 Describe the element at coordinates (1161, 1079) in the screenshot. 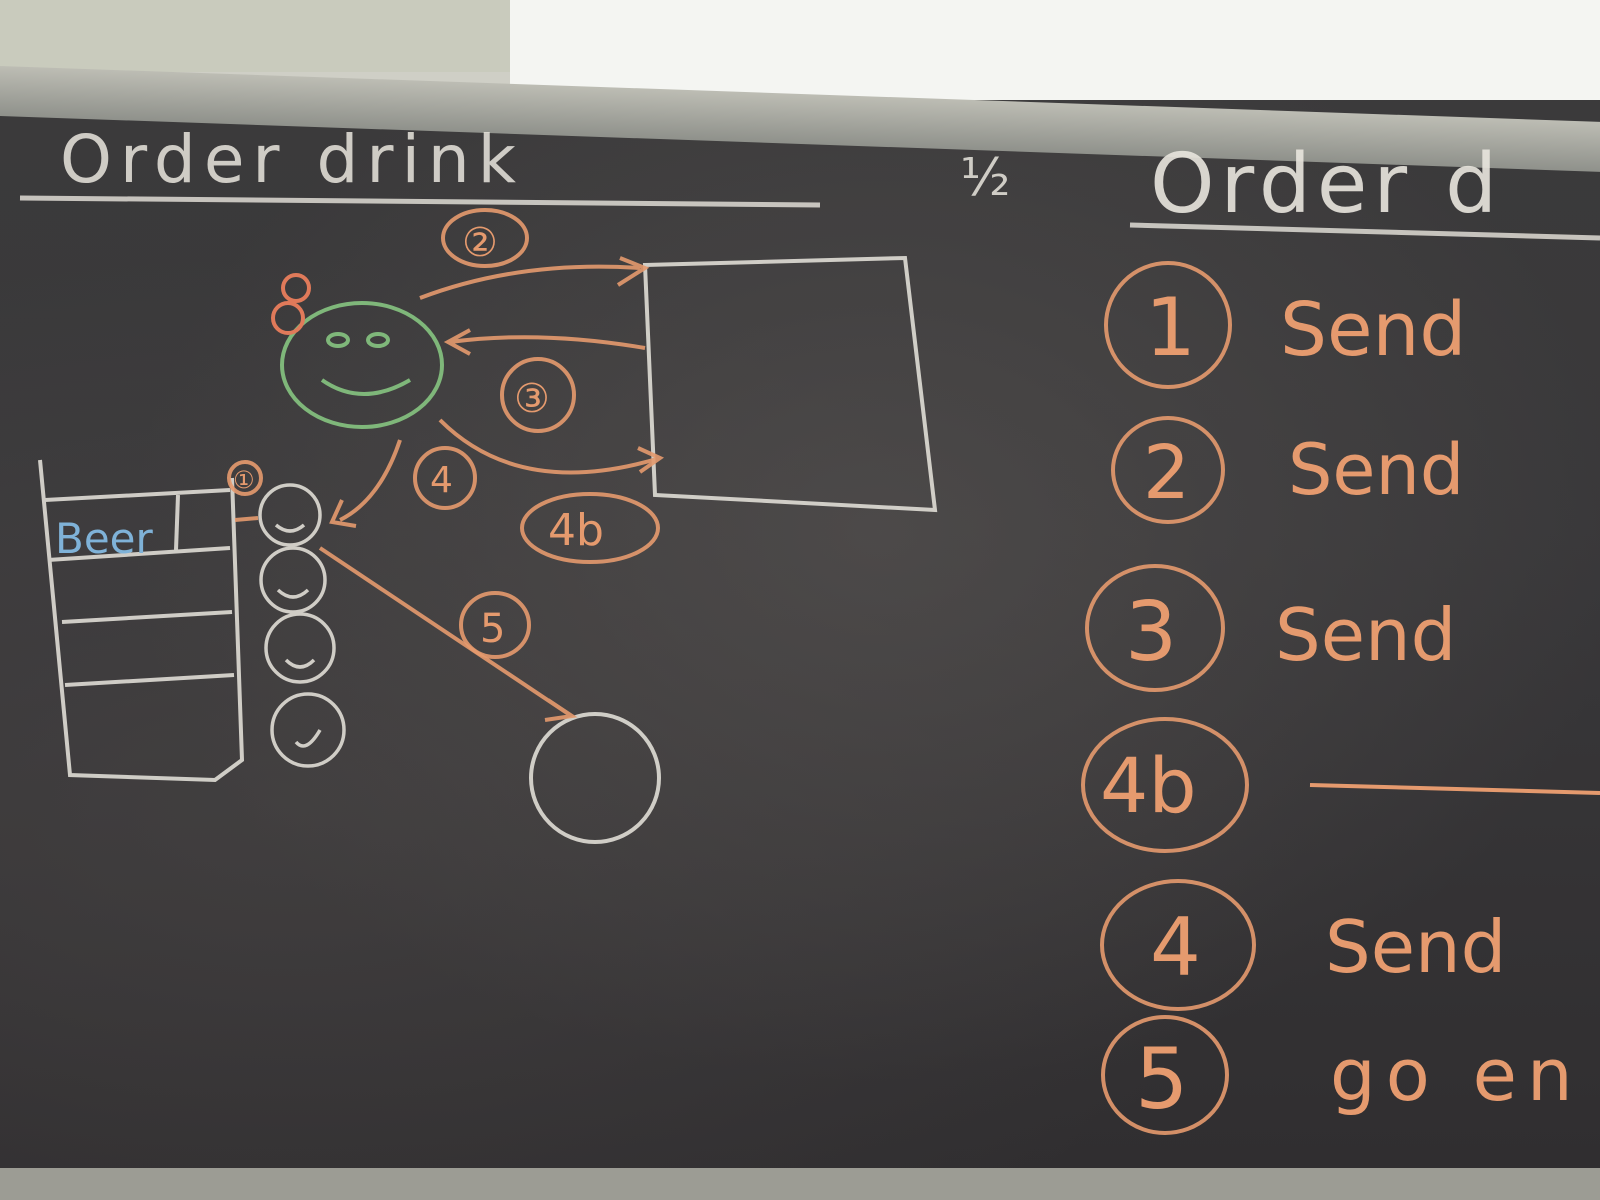

I see `step-5-num: 5` at that location.